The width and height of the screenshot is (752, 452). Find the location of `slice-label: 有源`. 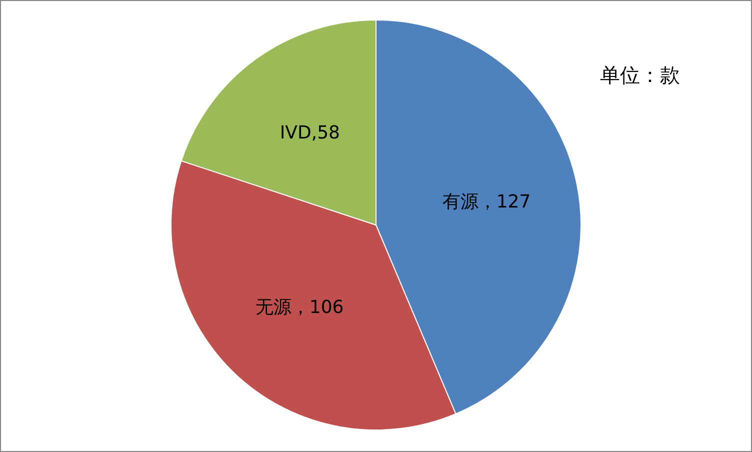

slice-label: 有源 is located at coordinates (460, 202).